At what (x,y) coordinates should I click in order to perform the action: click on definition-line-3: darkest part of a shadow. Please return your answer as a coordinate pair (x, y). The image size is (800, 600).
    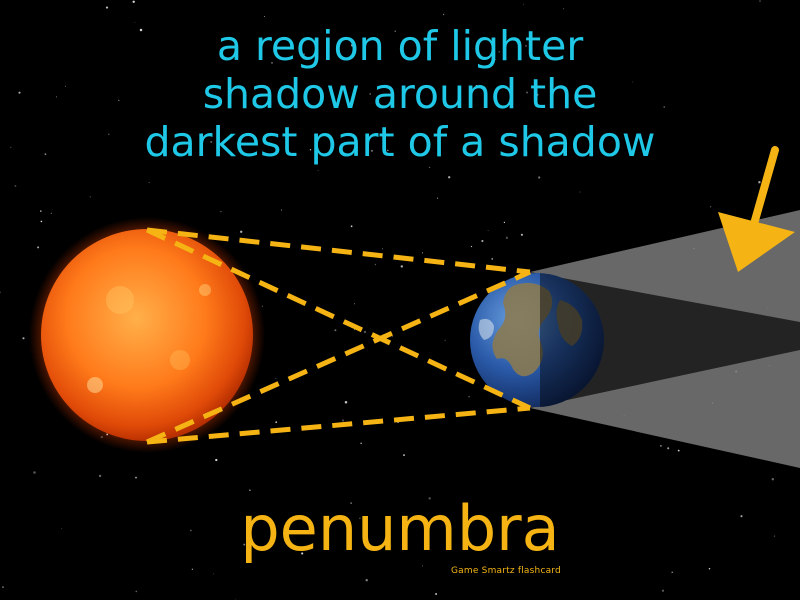
    Looking at the image, I should click on (400, 142).